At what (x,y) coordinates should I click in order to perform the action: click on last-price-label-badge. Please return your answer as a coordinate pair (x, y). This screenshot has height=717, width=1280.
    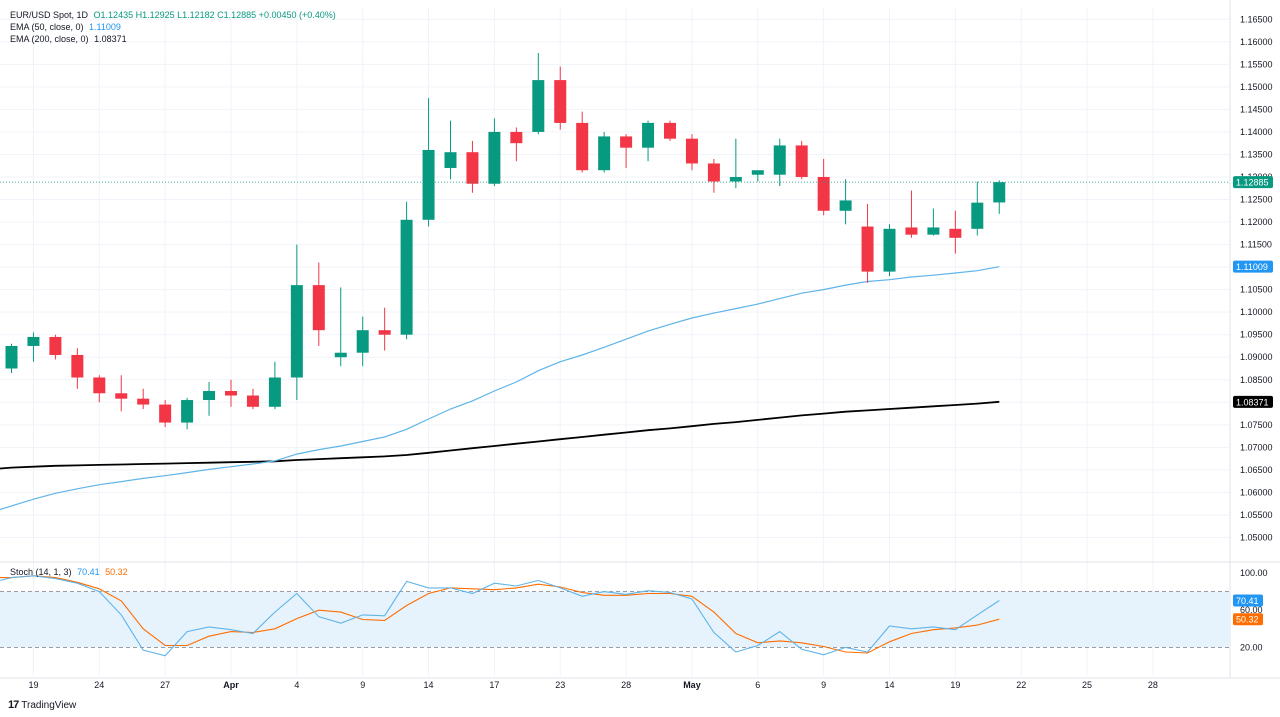
    Looking at the image, I should click on (1253, 182).